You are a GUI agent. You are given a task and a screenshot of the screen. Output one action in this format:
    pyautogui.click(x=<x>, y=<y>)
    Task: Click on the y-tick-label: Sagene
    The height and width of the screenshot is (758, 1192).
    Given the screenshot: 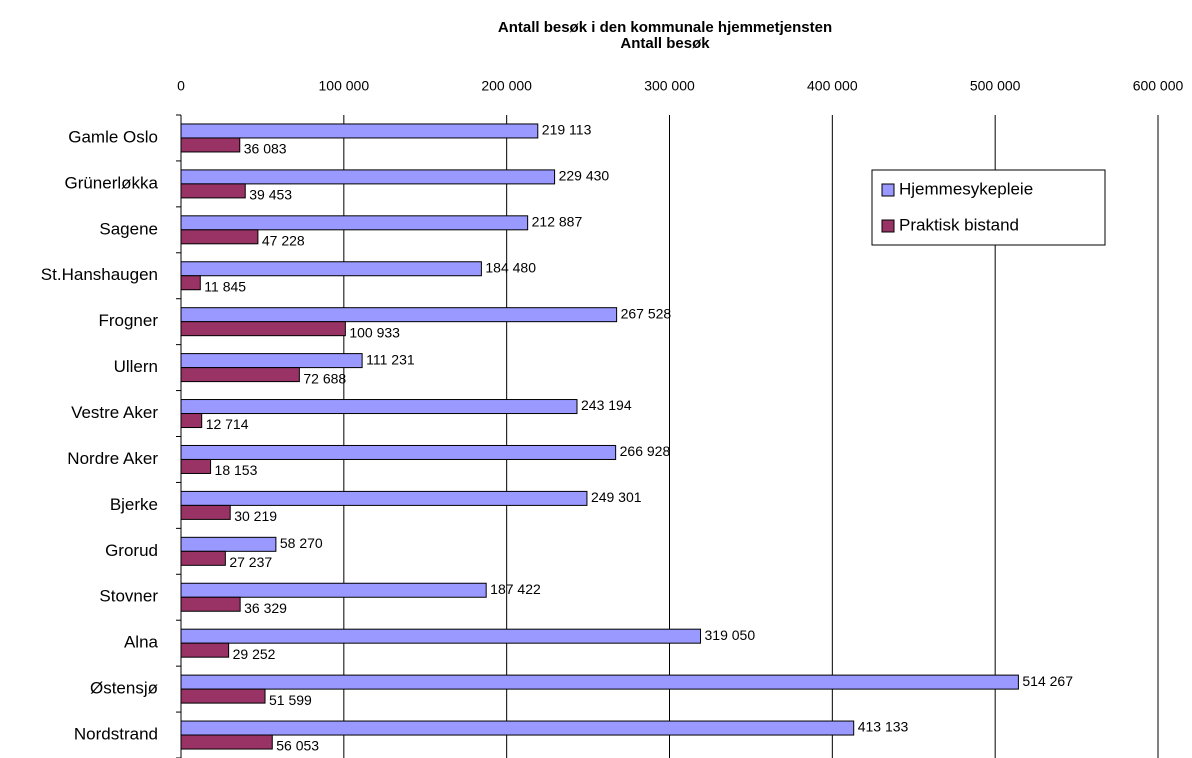 What is the action you would take?
    pyautogui.click(x=128, y=228)
    